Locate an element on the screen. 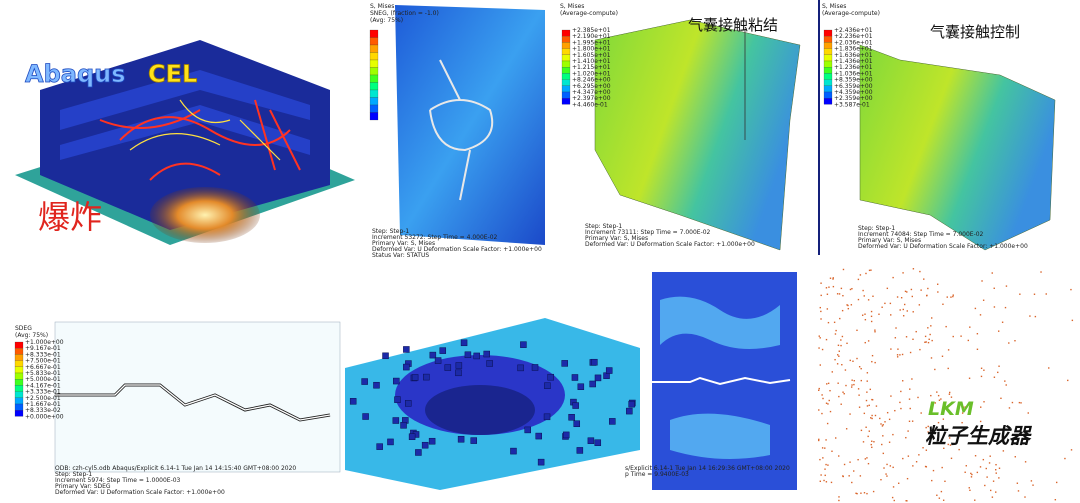 Image resolution: width=1080 pixels, height=503 pixels. legend-label: +2.385e+01 is located at coordinates (591, 30).